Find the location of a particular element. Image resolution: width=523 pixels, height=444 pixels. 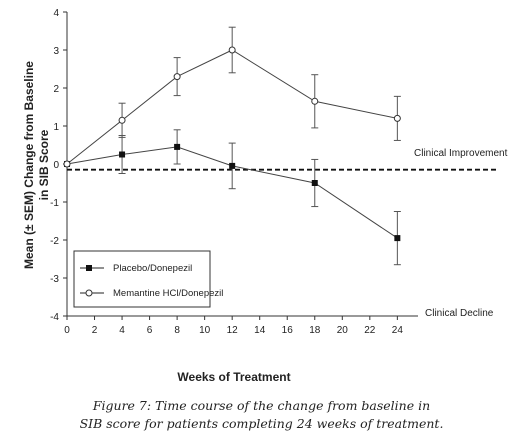

y-tick-label: -3 is located at coordinates (54, 279).